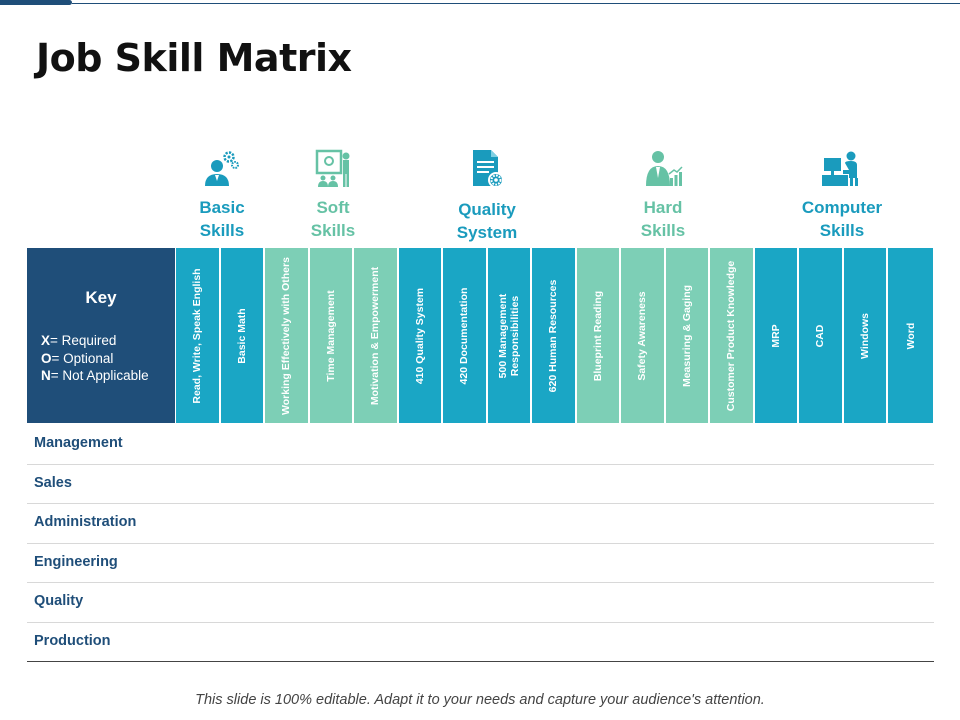 Image resolution: width=960 pixels, height=720 pixels. I want to click on column-label: Customer Product Knowledge, so click(731, 335).